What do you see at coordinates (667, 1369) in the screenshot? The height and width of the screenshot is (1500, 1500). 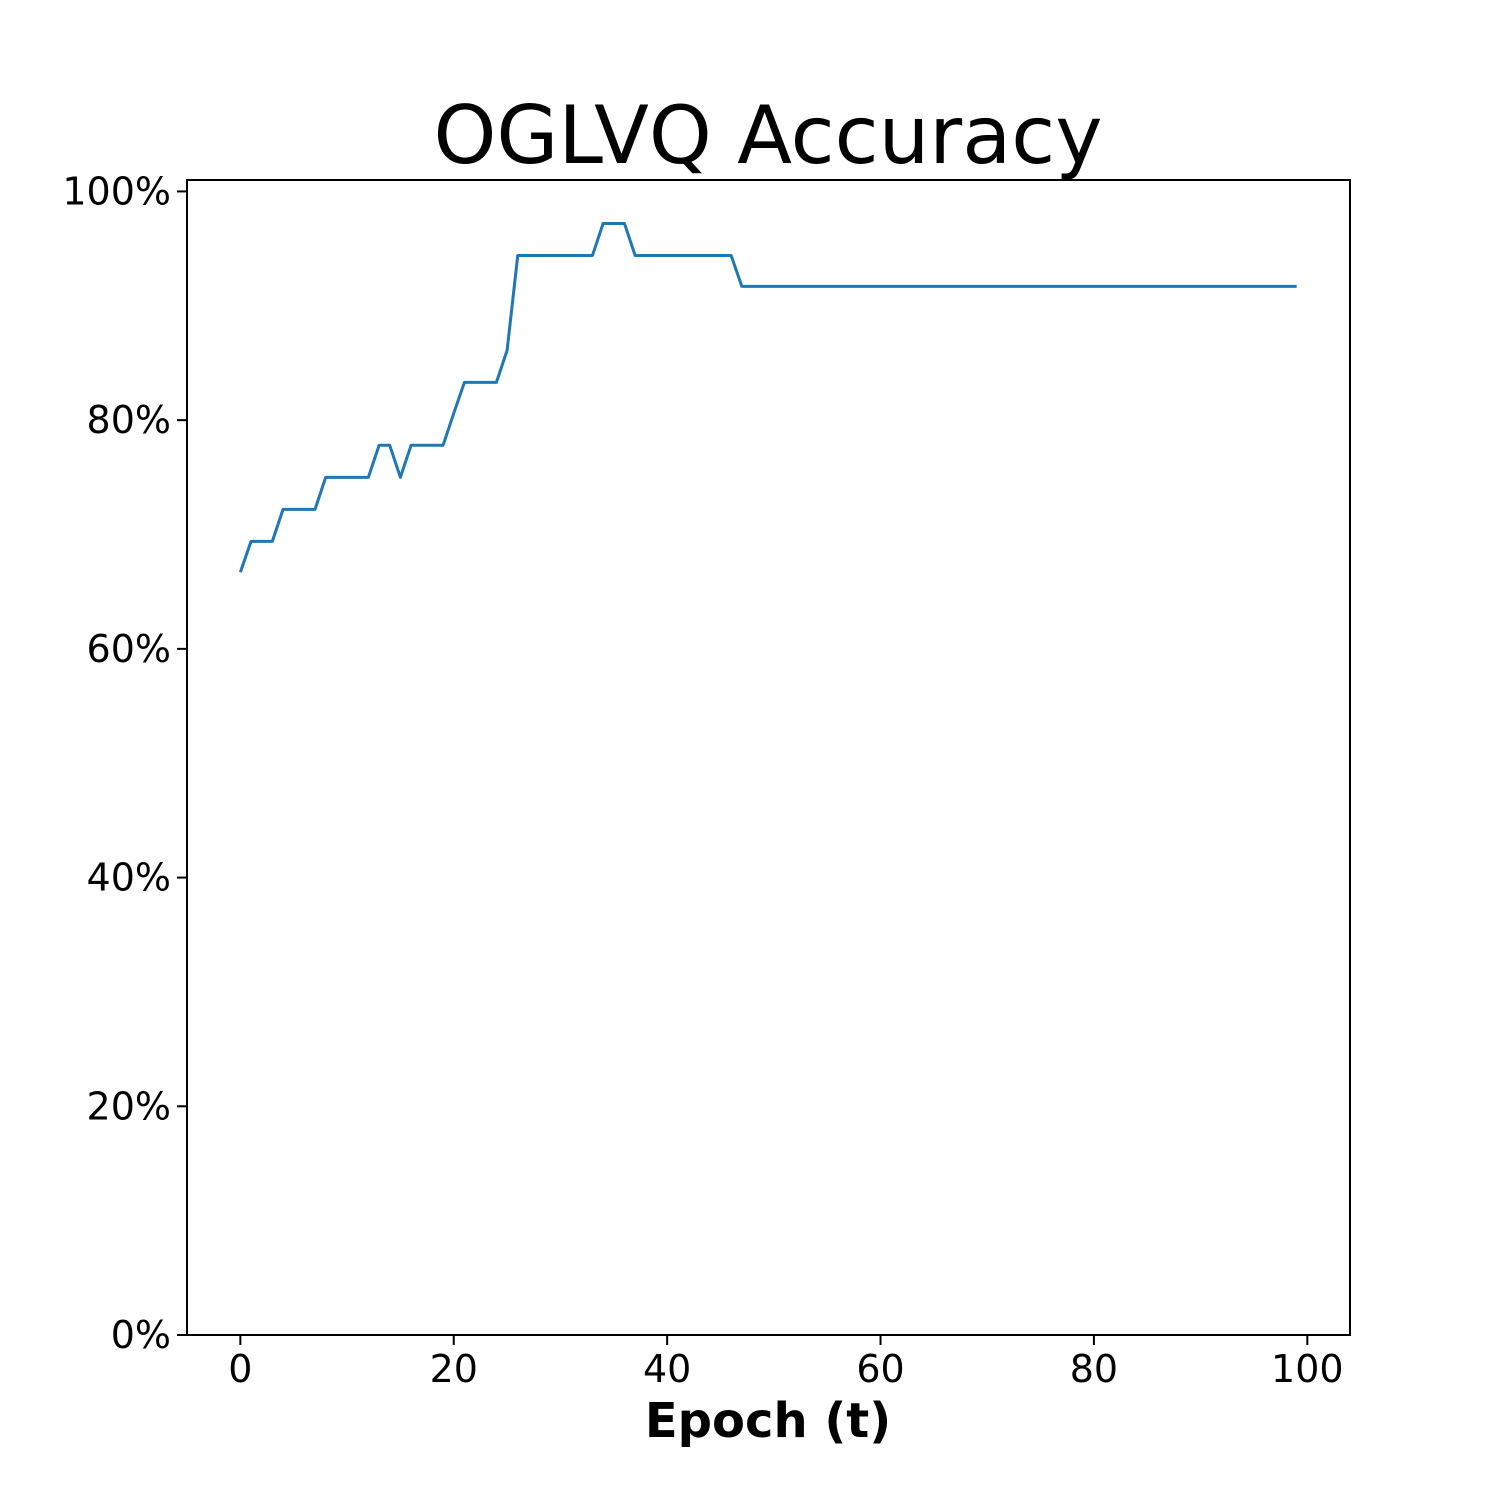 I see `x-tick-label: 40` at bounding box center [667, 1369].